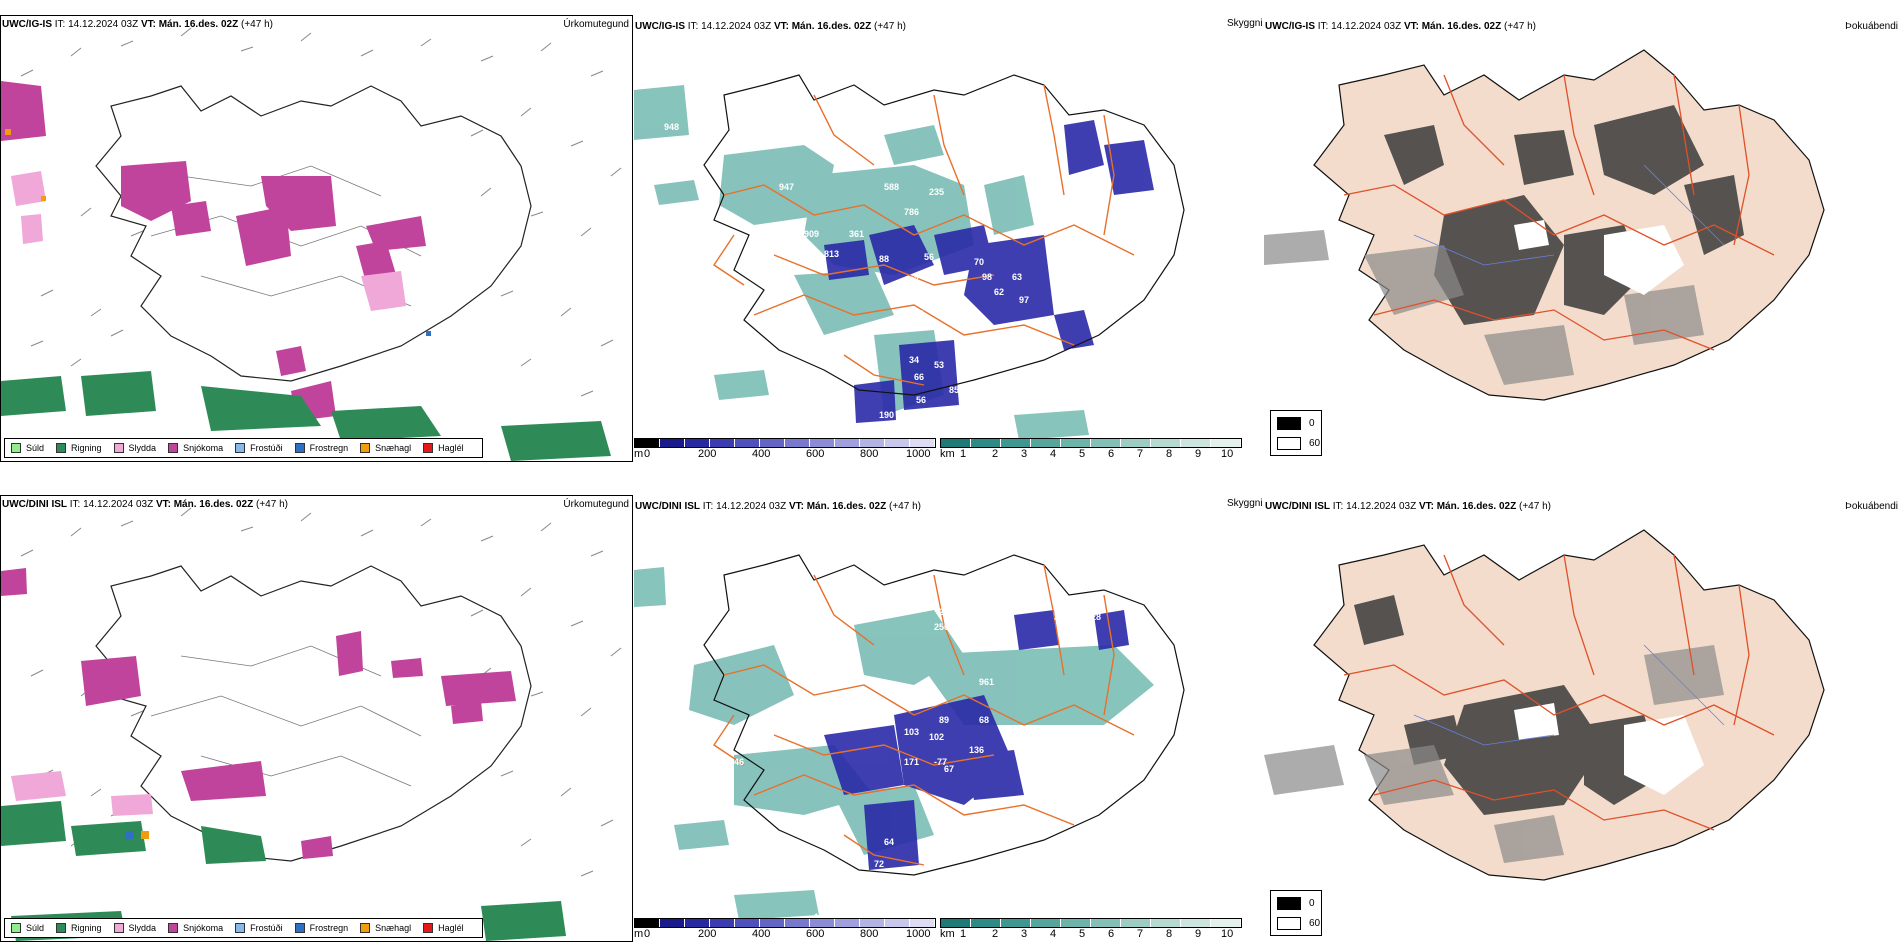 Image resolution: width=1900 pixels, height=950 pixels. What do you see at coordinates (811, 347) in the screenshot?
I see `cloud-height-label: 120` at bounding box center [811, 347].